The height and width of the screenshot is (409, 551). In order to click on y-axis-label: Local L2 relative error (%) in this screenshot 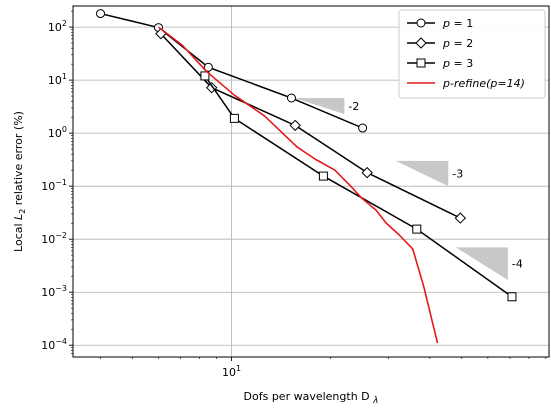, I will do `click(19, 181)`.